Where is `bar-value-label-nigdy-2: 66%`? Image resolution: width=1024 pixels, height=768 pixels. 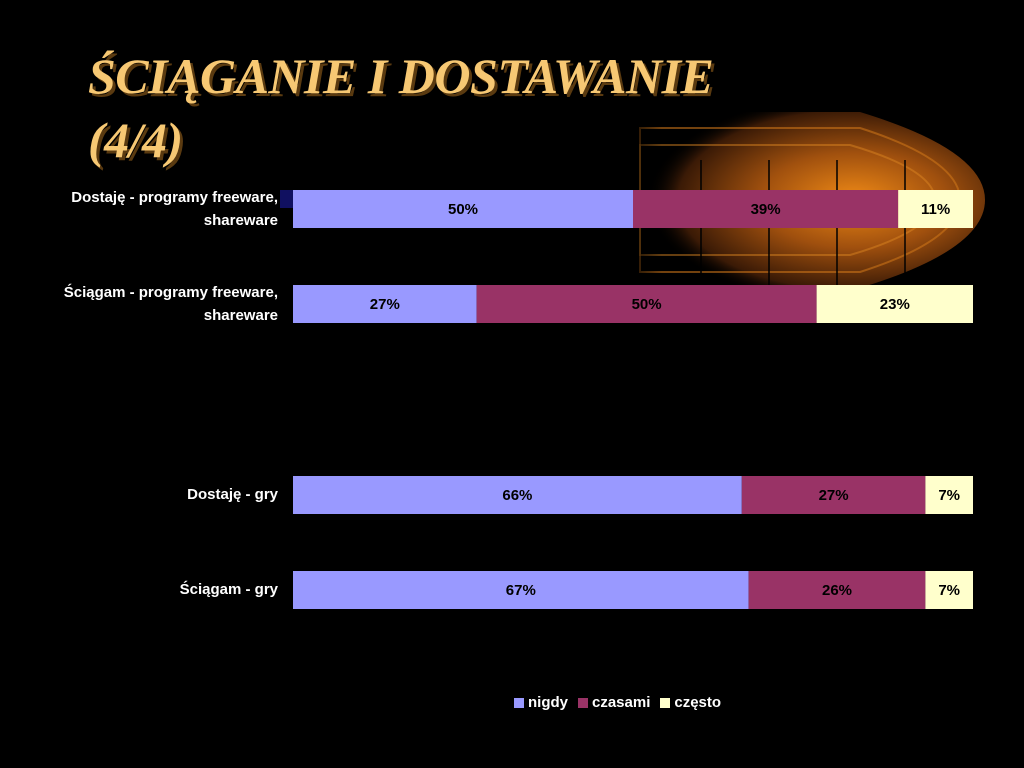 bar-value-label-nigdy-2: 66% is located at coordinates (517, 495).